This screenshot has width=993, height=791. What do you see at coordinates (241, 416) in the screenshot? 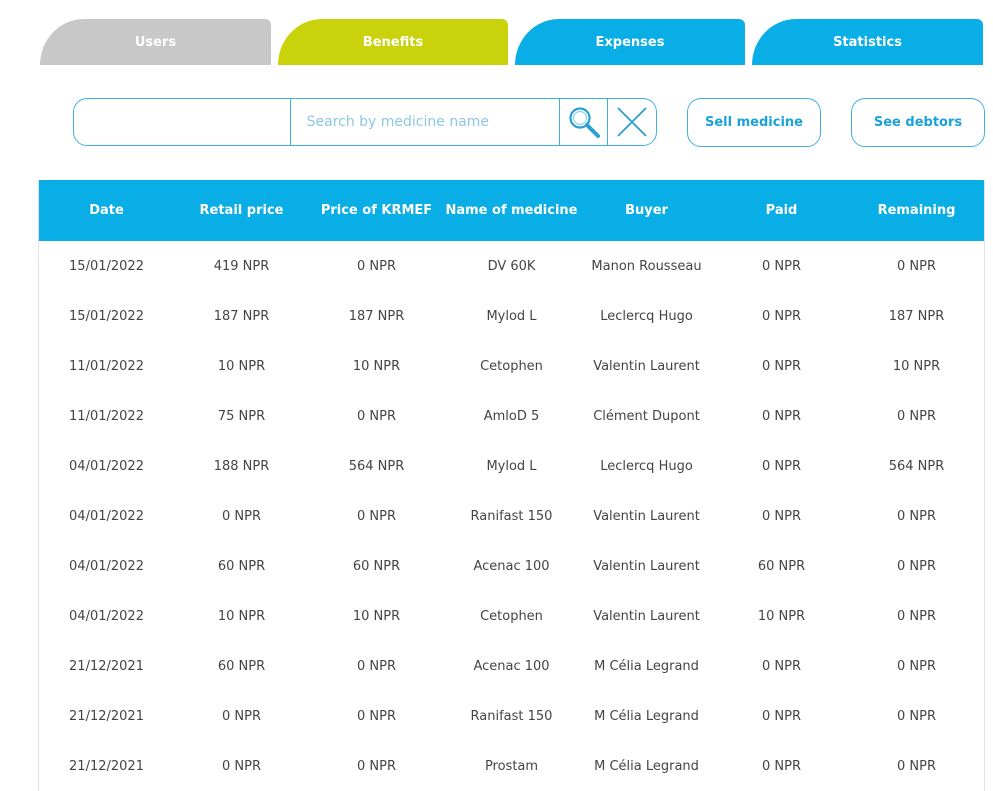
I see `retail-price-cell: 75 NPR` at bounding box center [241, 416].